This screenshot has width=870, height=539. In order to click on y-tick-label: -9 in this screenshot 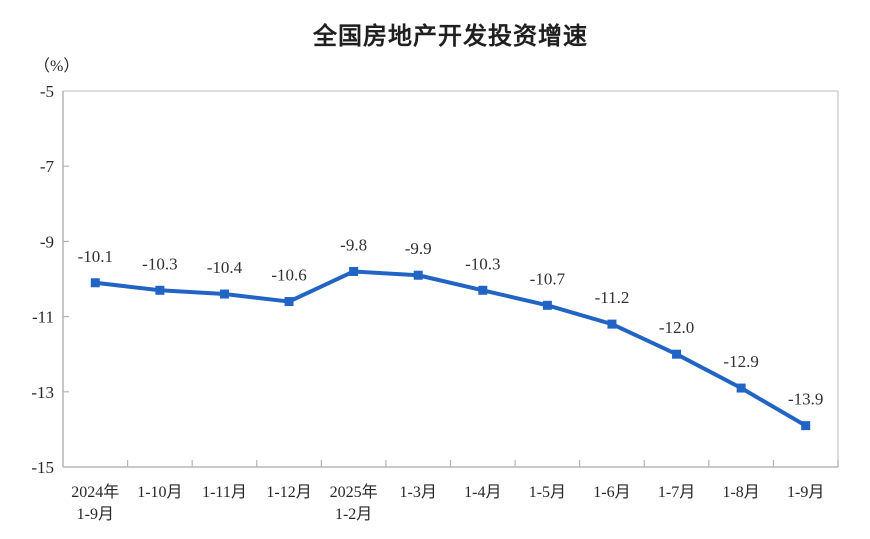, I will do `click(47, 241)`.